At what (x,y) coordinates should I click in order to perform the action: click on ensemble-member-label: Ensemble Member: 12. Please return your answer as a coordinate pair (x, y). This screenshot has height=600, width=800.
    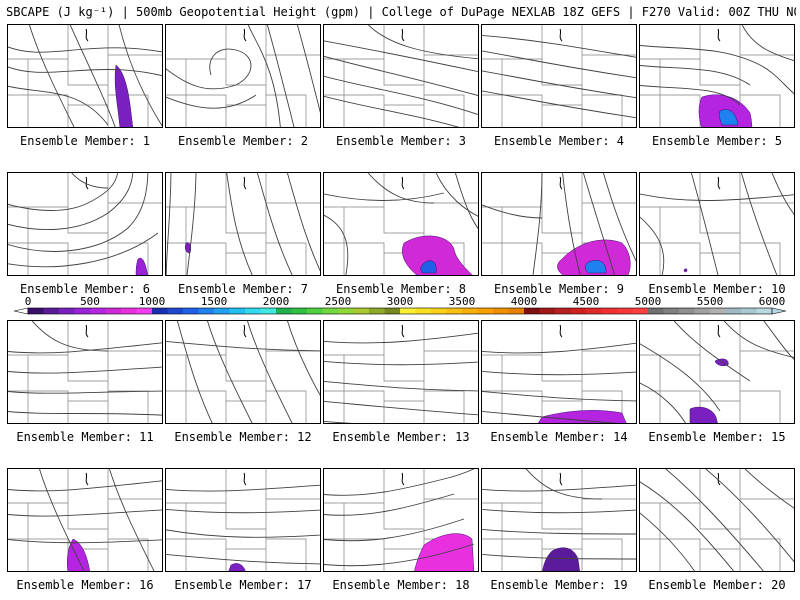
    Looking at the image, I should click on (243, 437).